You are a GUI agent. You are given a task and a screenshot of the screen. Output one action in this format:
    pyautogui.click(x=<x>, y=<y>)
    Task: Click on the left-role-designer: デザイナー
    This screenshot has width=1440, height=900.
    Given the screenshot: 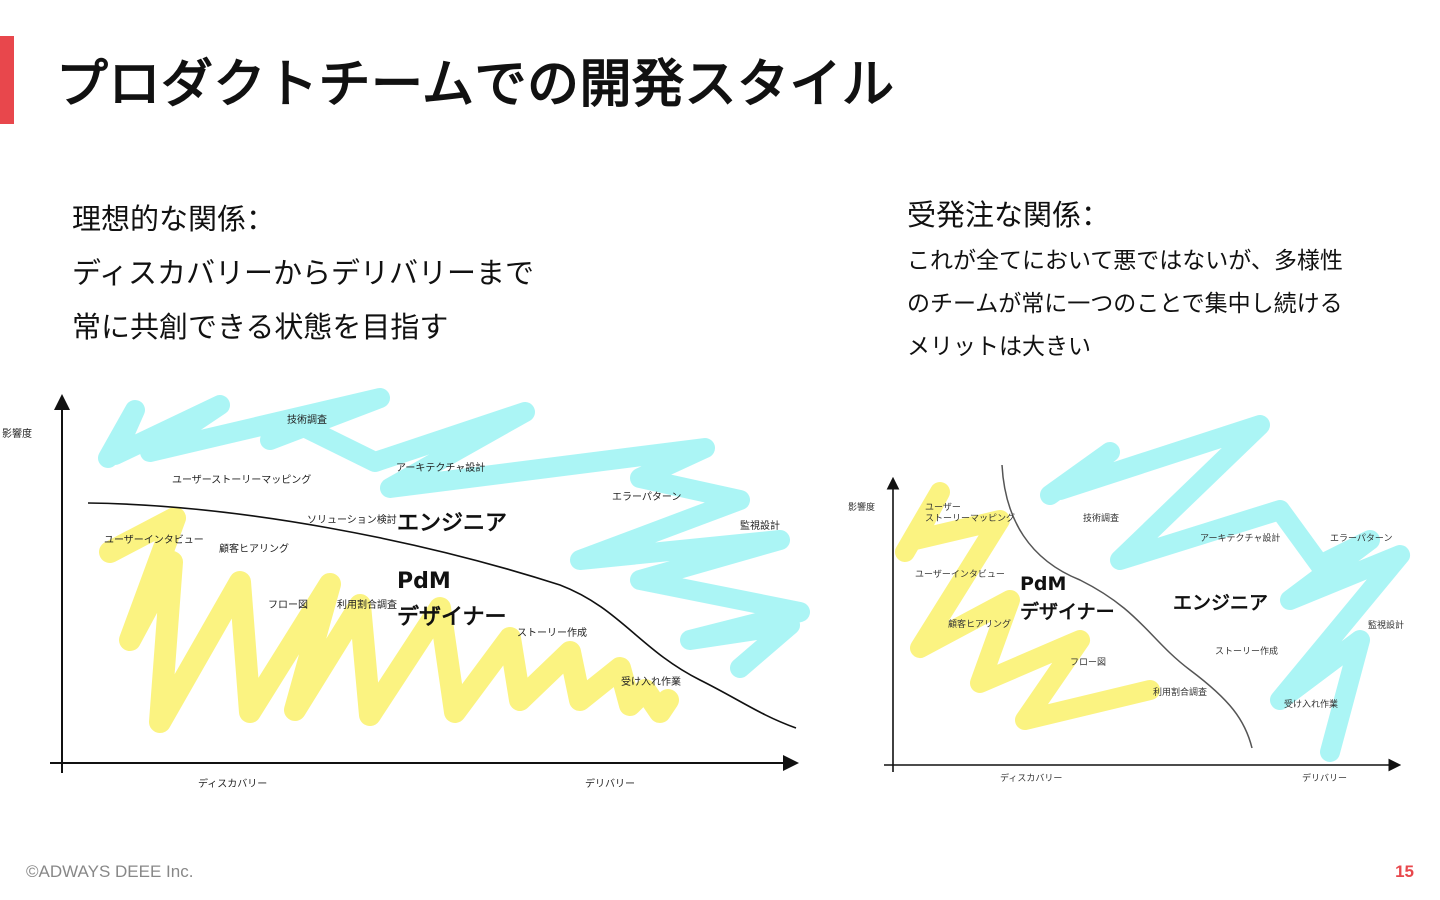 What is the action you would take?
    pyautogui.click(x=452, y=617)
    